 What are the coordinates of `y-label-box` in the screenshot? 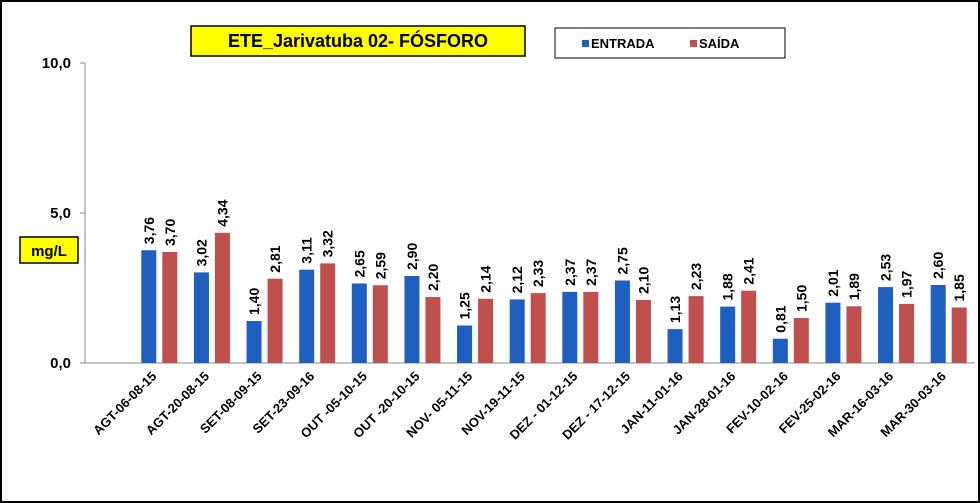 It's located at (49, 250).